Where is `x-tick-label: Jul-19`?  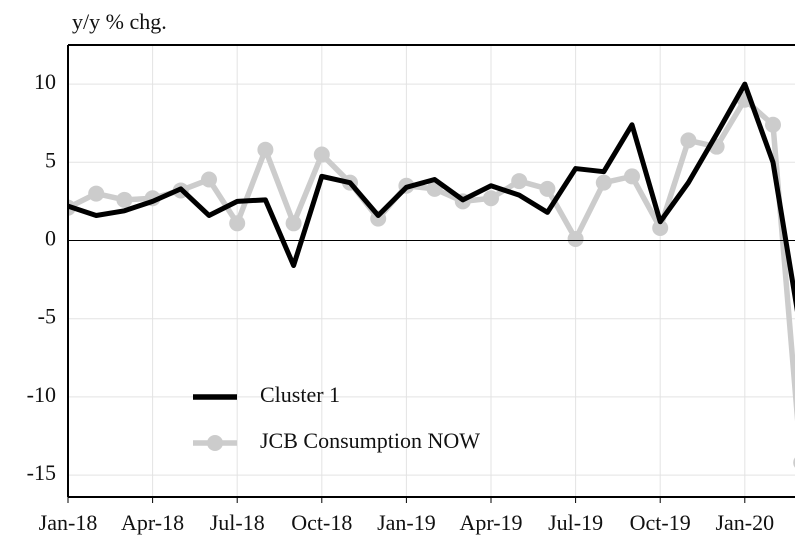 x-tick-label: Jul-19 is located at coordinates (575, 522).